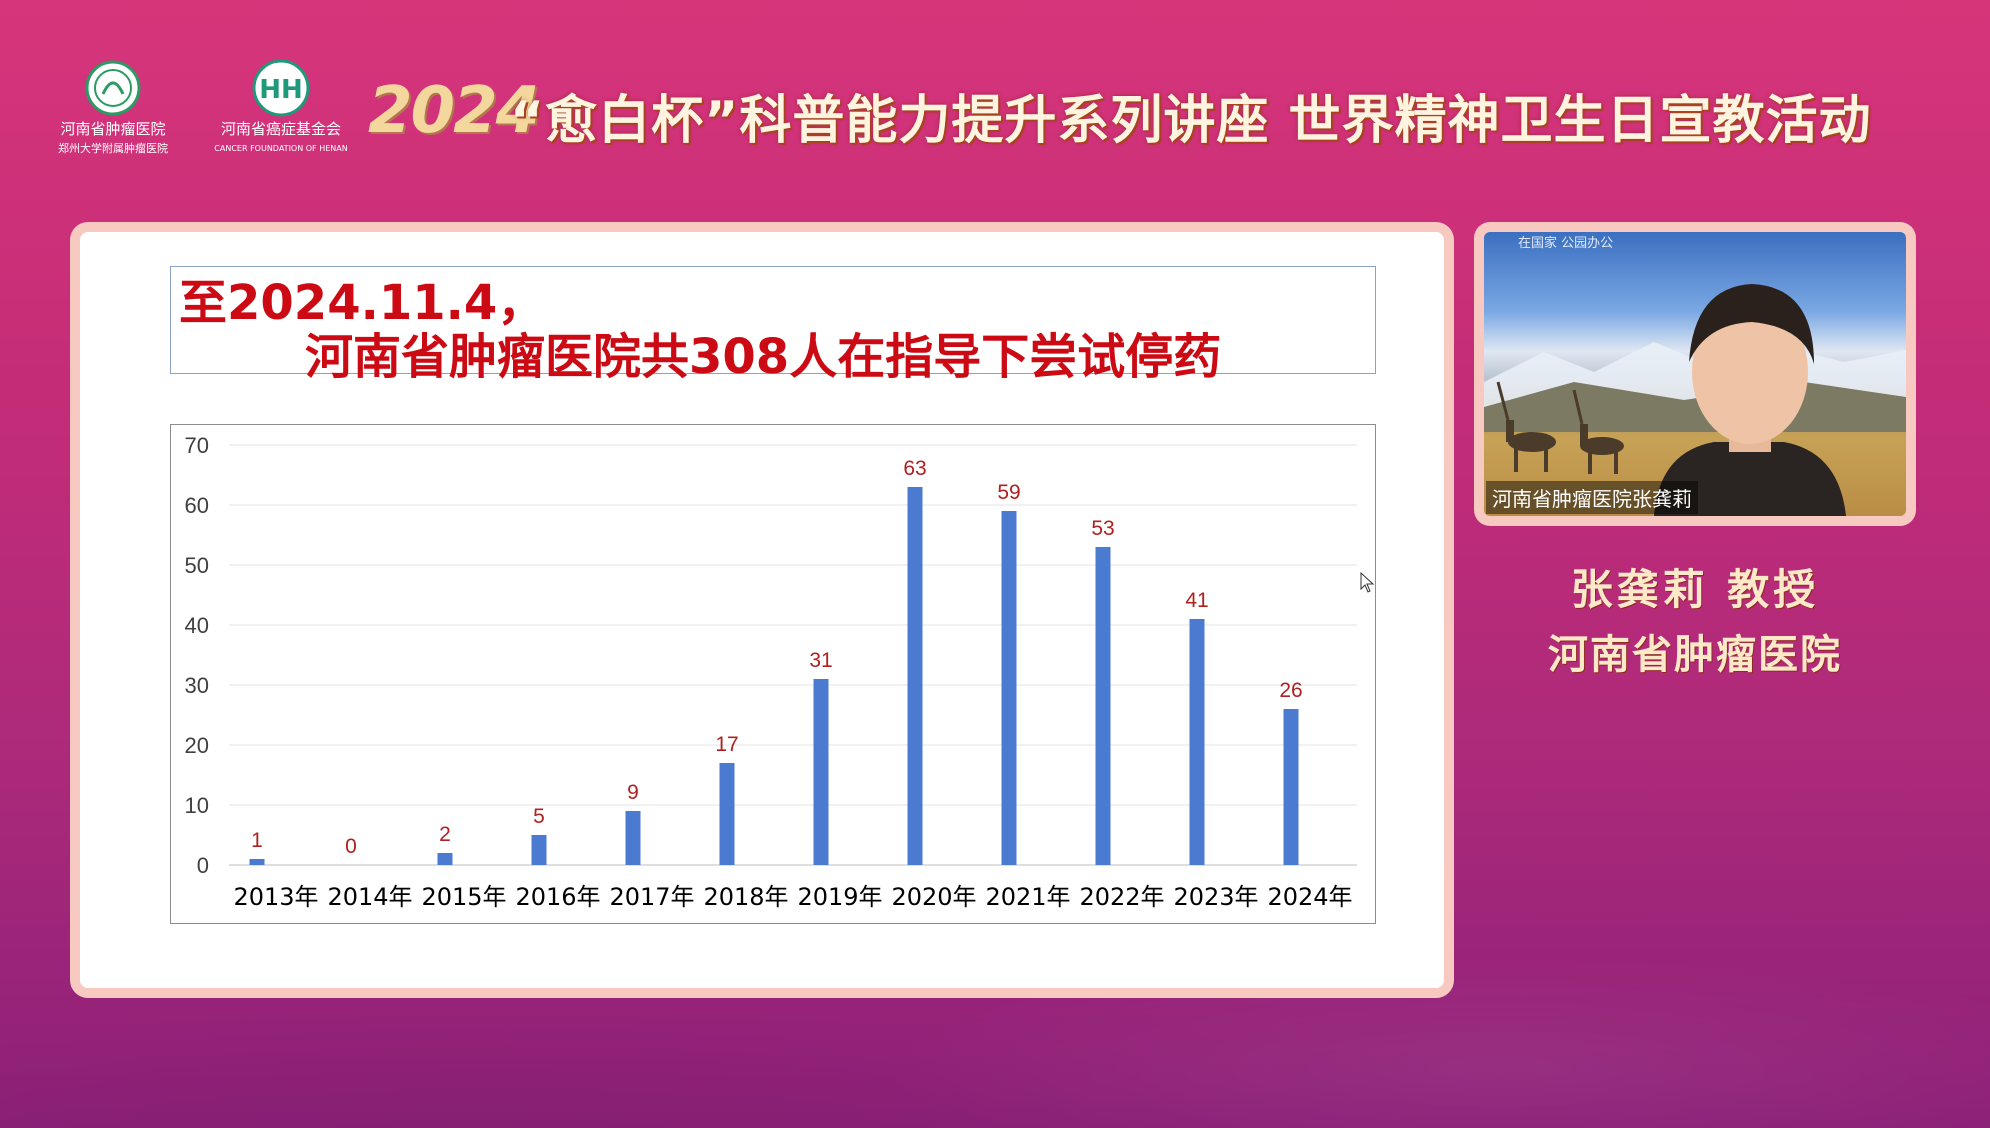 The height and width of the screenshot is (1128, 1990). I want to click on antelope-icon, so click(1526, 426).